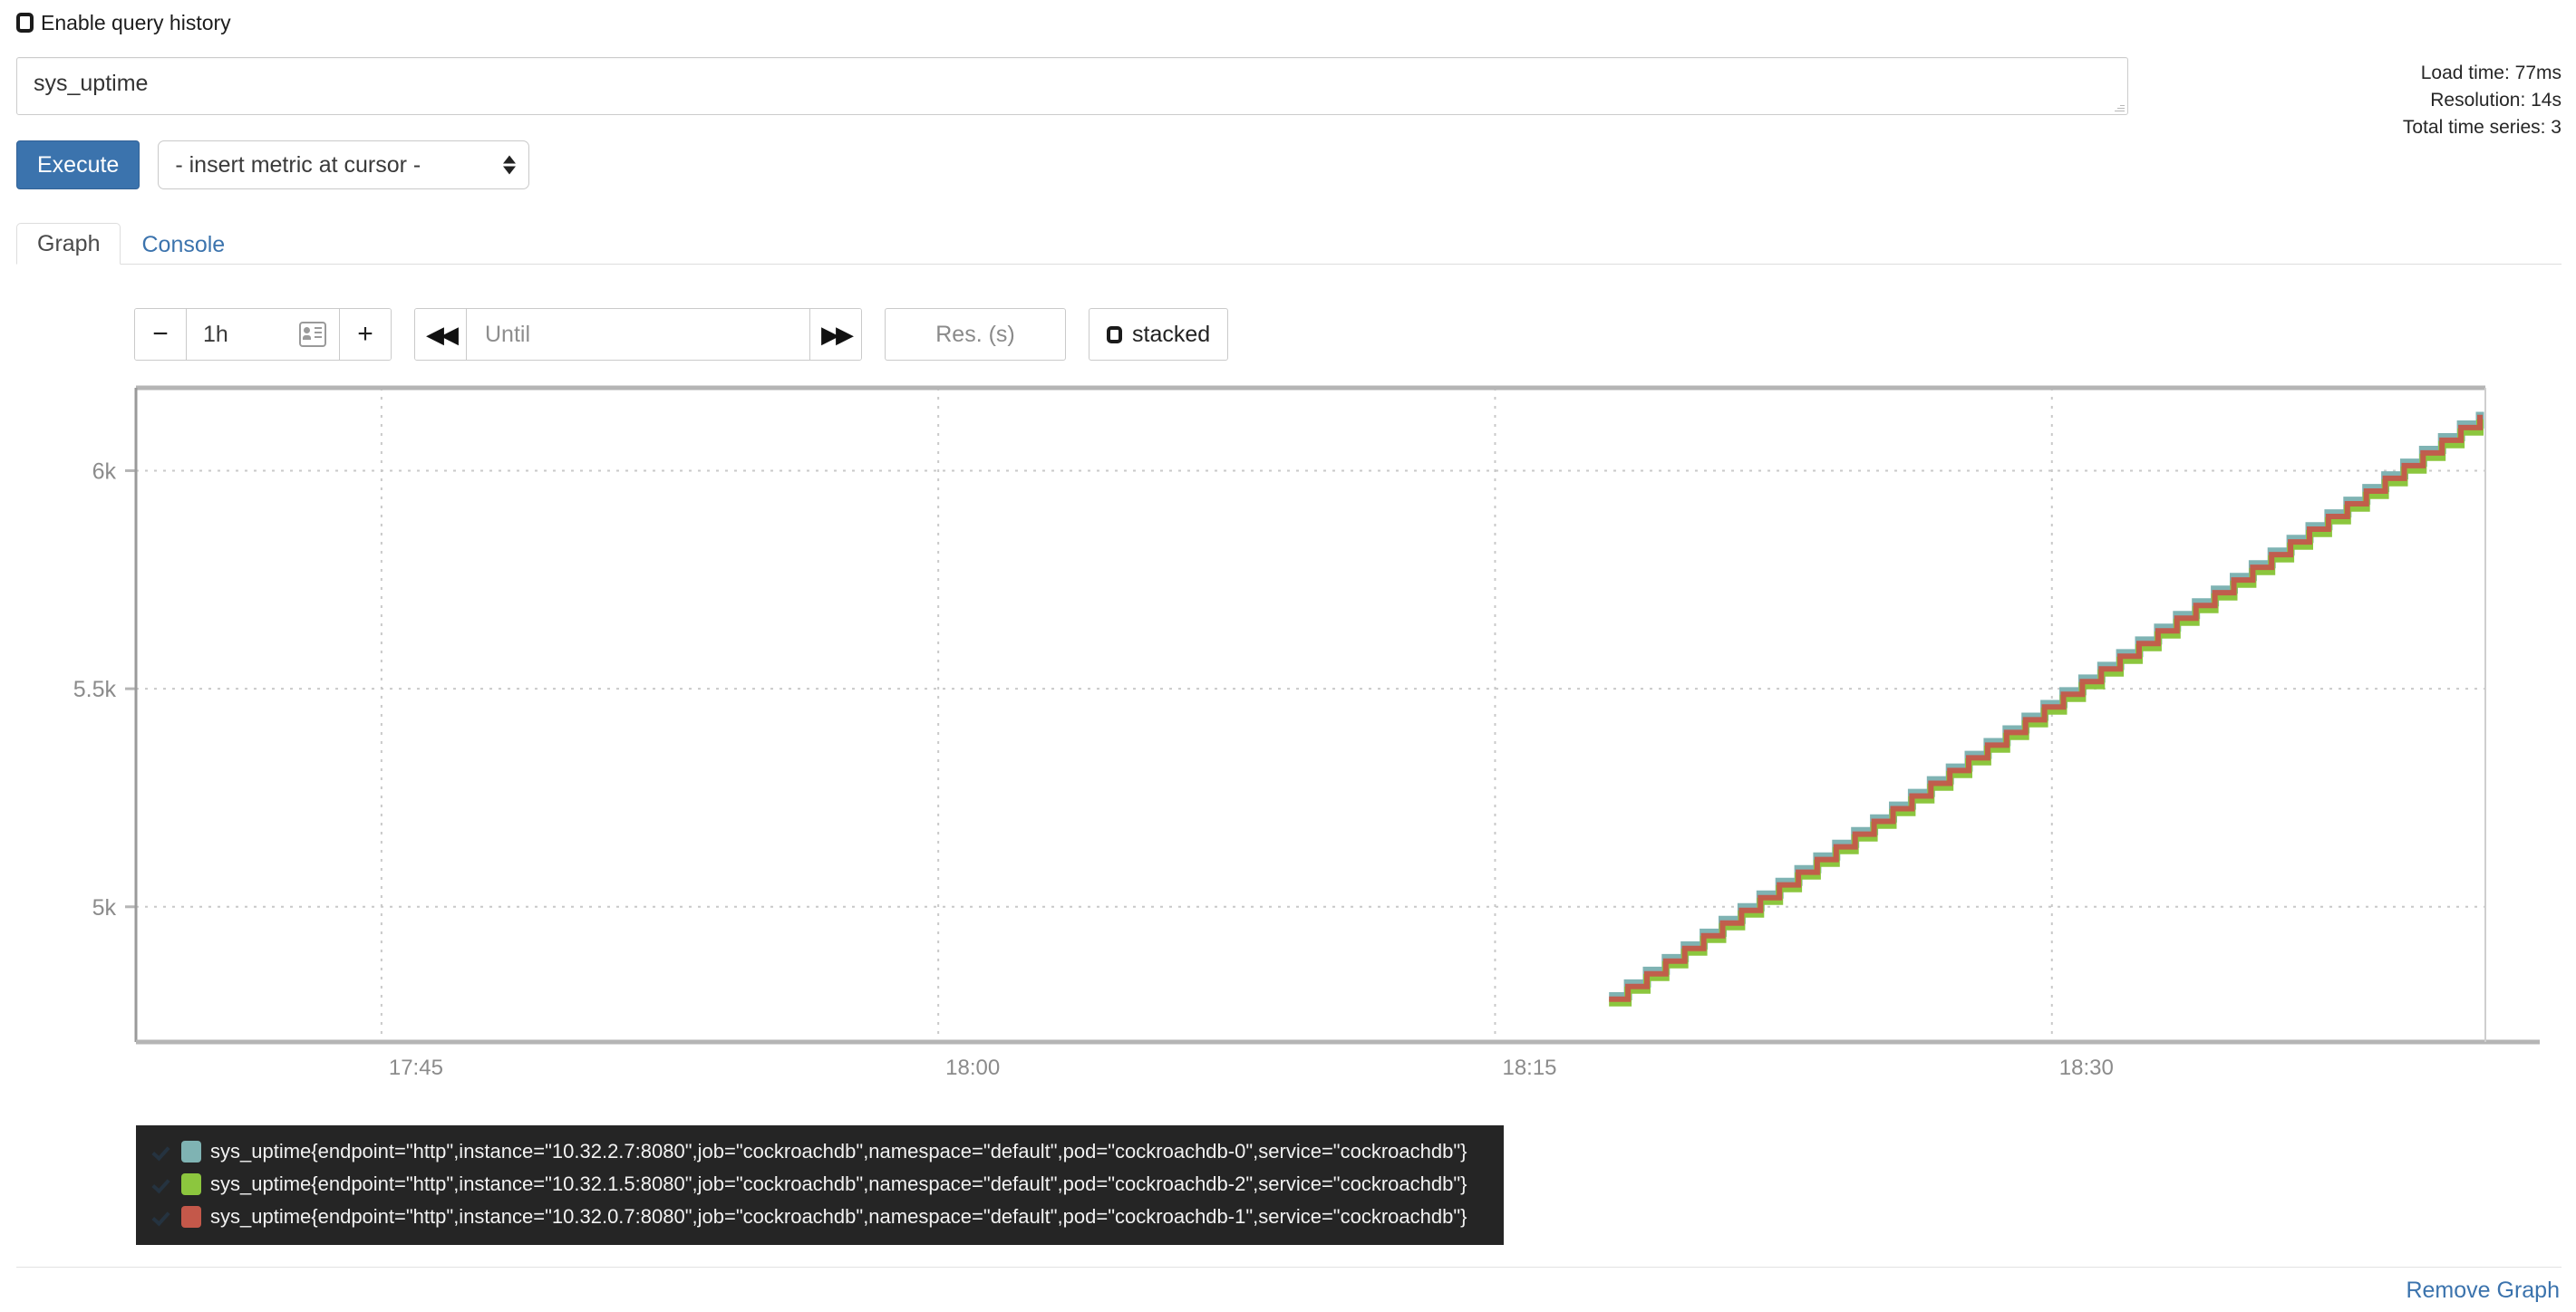 The image size is (2576, 1312). I want to click on svg-text: 6k, so click(104, 471).